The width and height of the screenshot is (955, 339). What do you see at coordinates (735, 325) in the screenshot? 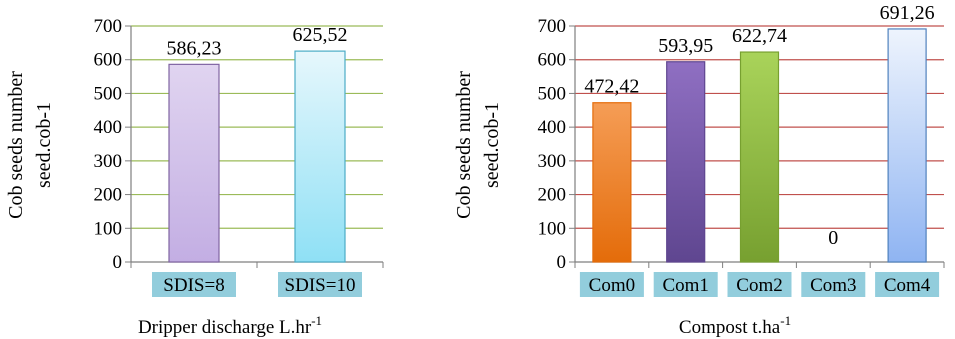
I see `x-axis-label: Compost t.ha-1` at bounding box center [735, 325].